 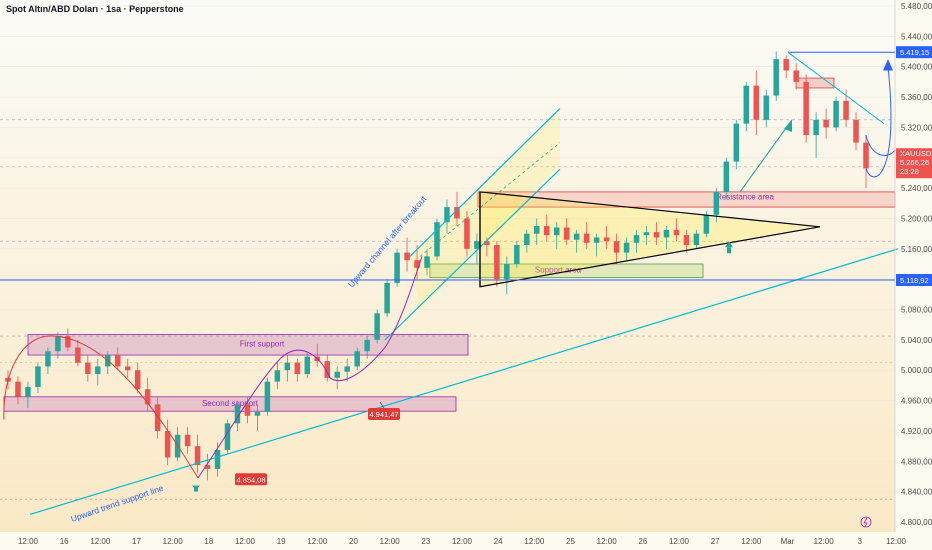 What do you see at coordinates (558, 269) in the screenshot?
I see `support-area-label: Support area` at bounding box center [558, 269].